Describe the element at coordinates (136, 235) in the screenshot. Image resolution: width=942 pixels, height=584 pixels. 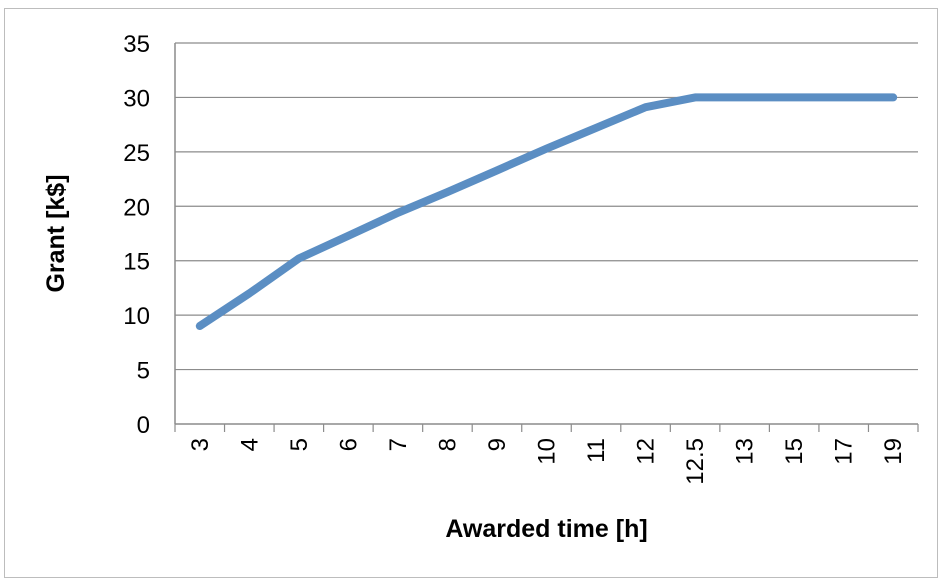
I see `y-tick-labels: 0 5 10 15 20 25 30 35` at that location.